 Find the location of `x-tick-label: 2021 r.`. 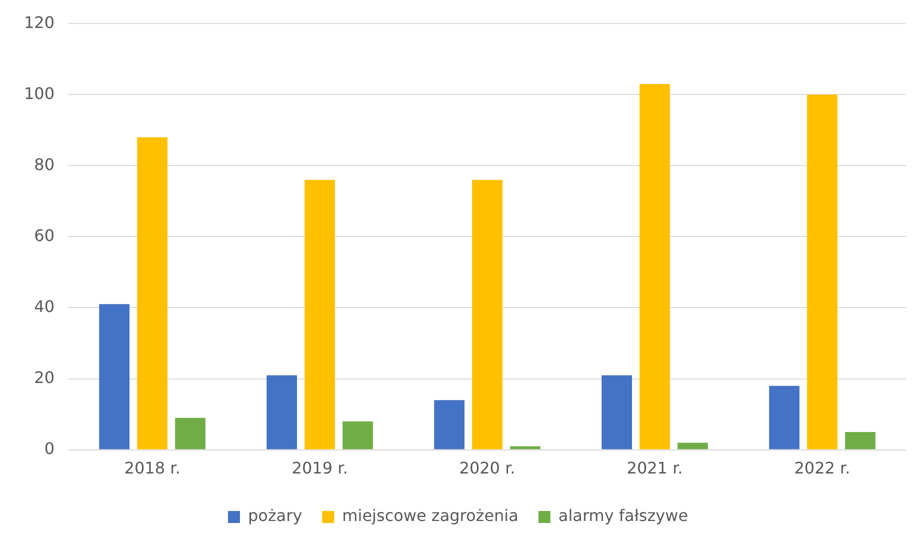

x-tick-label: 2021 r. is located at coordinates (654, 468).